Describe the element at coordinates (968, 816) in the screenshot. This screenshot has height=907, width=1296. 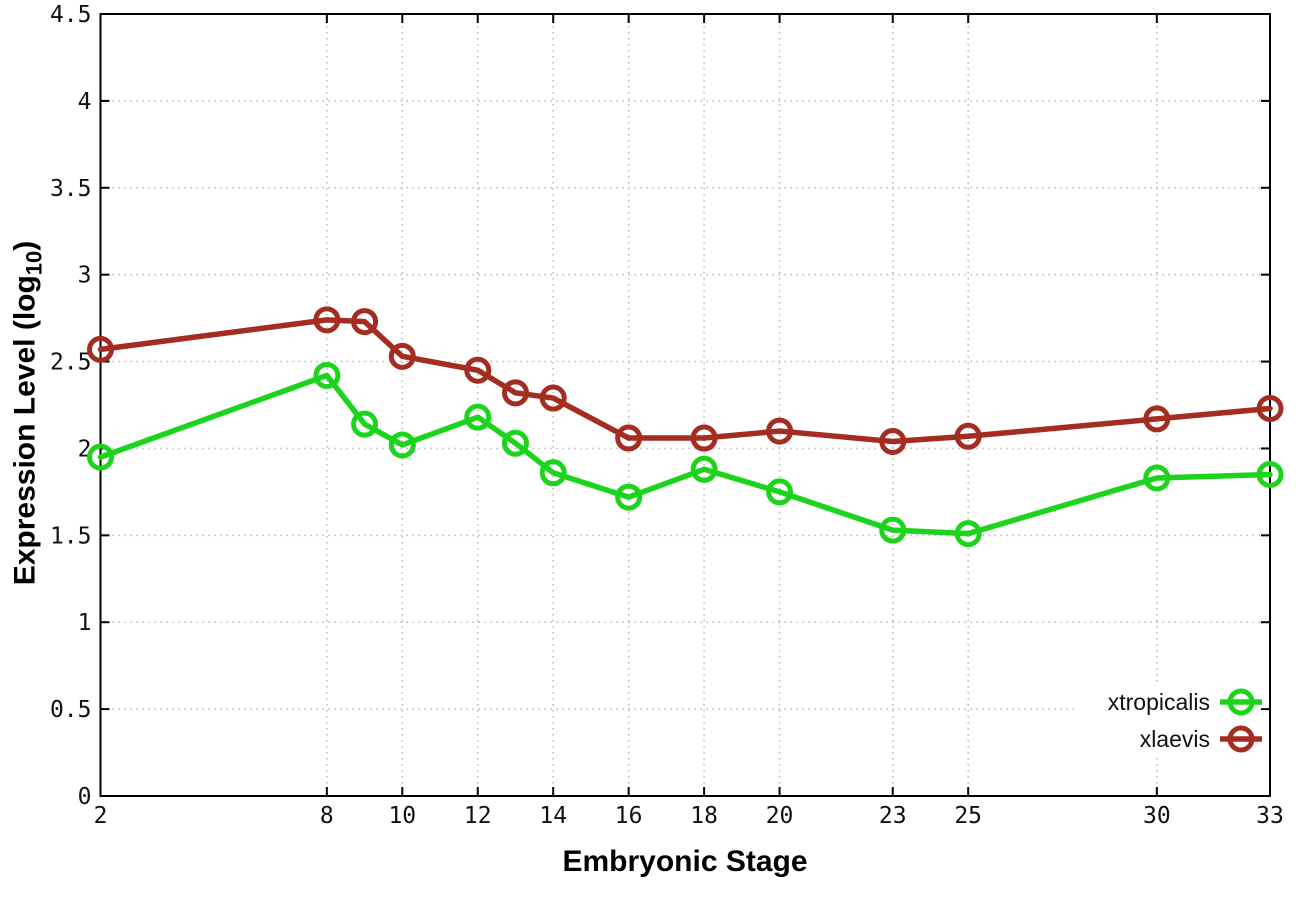
I see `x-tick-label: 25` at that location.